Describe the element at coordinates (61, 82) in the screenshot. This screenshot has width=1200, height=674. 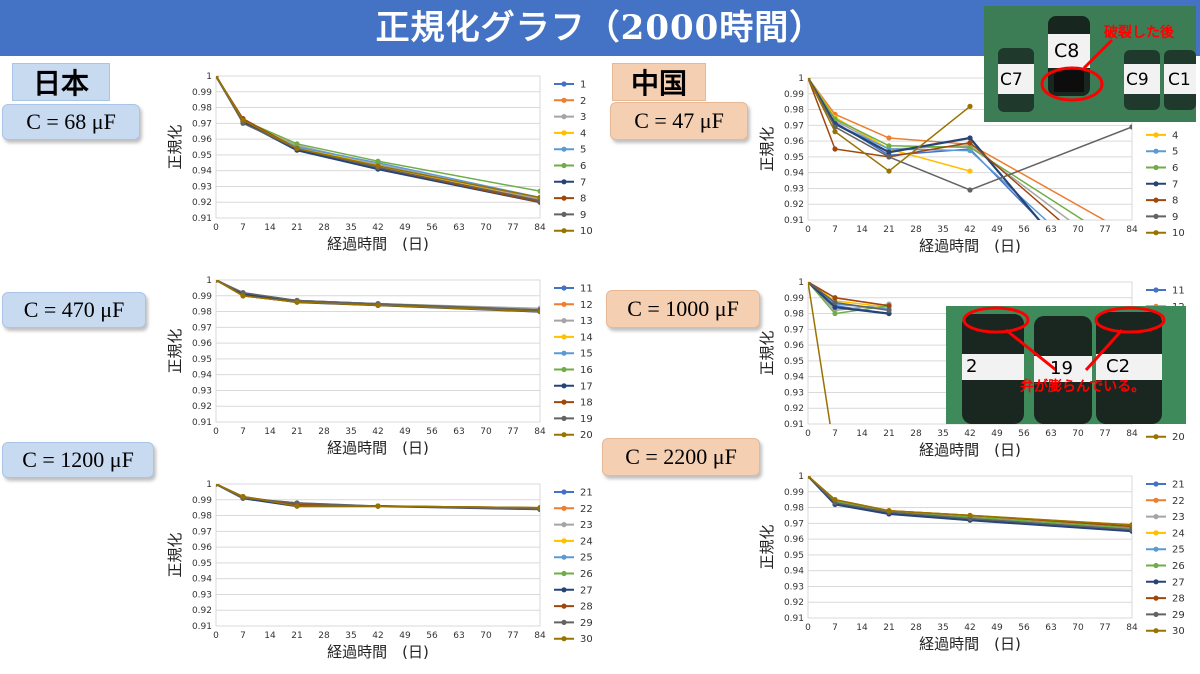
I see `region-label-japan: 日本` at that location.